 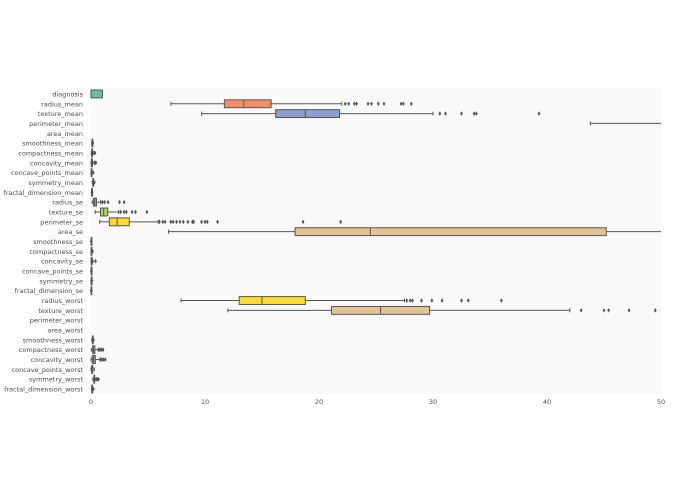 I want to click on y-tick-label: perimeter_se, so click(x=61, y=222).